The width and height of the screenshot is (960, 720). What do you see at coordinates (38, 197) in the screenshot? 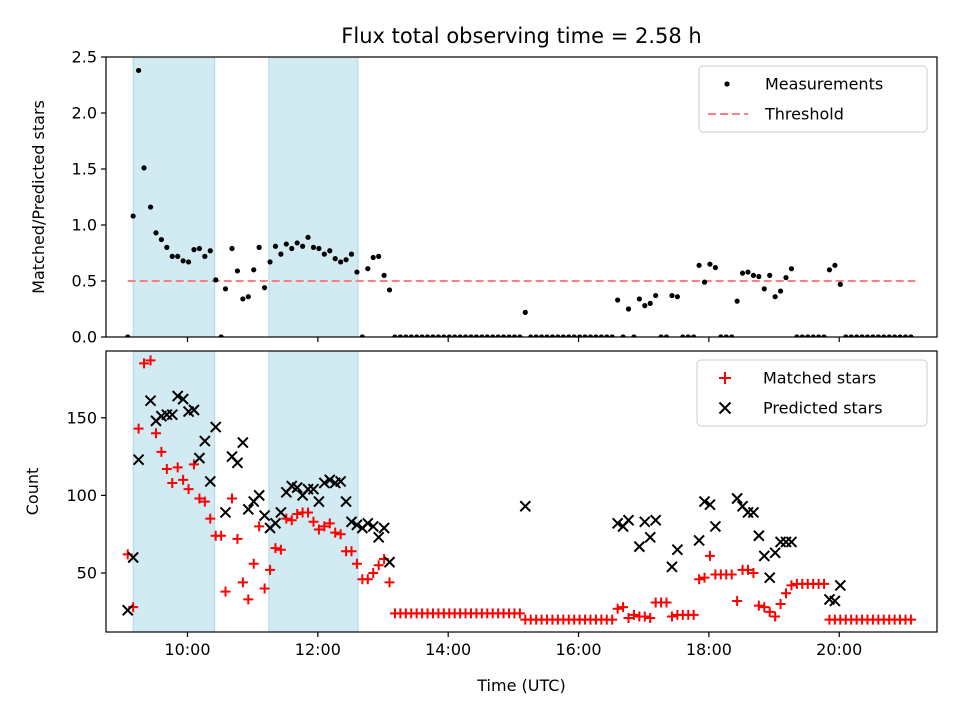
I see `y-axis-label: Matched/Predicted stars` at bounding box center [38, 197].